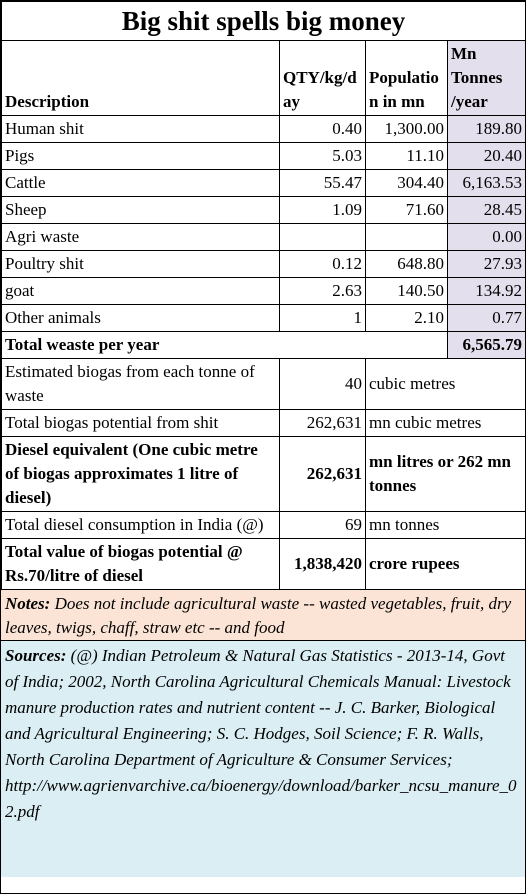  I want to click on qty-cell: 1.09, so click(322, 210).